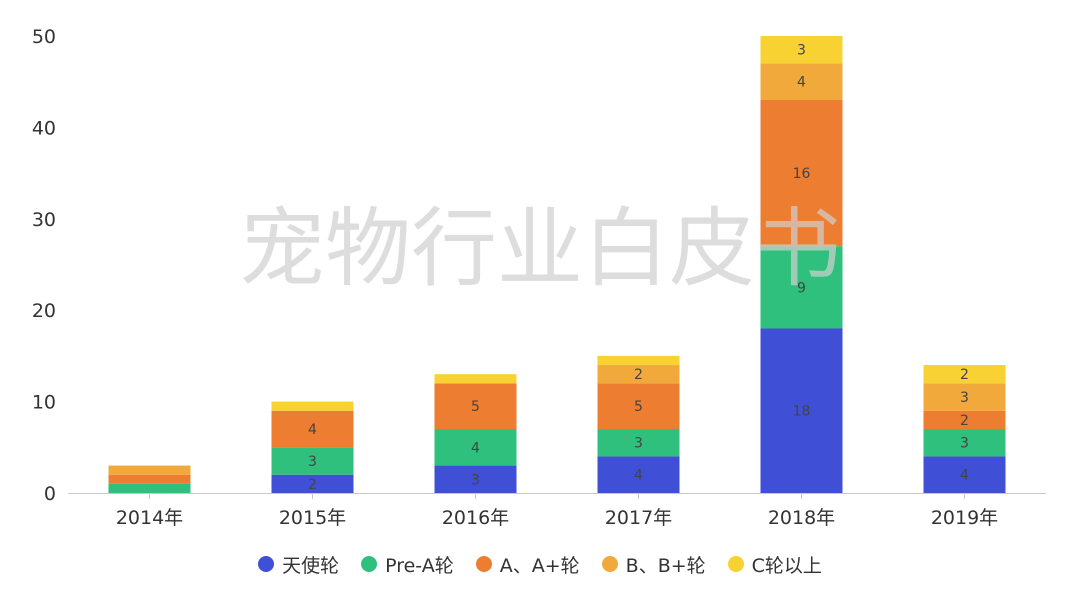  I want to click on legend-label: B、B+轮, so click(665, 565).